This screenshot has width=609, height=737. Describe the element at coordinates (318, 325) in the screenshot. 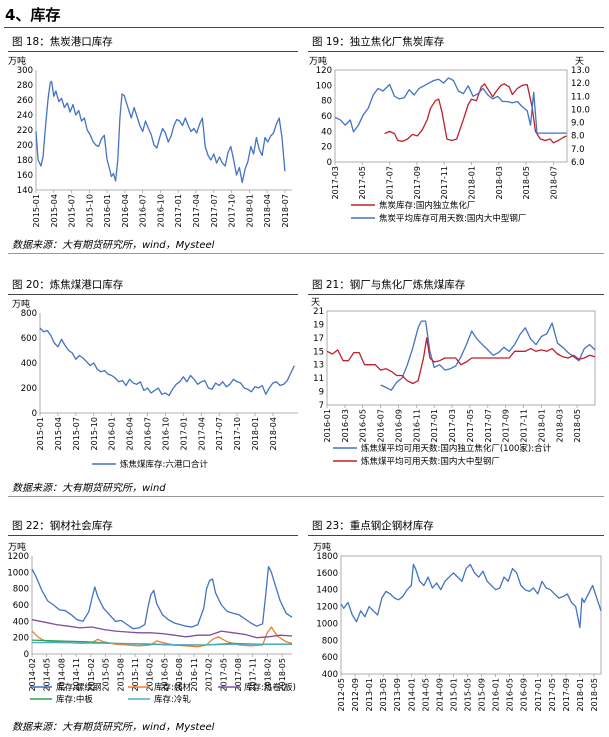

I see `y-tick-label: 19` at that location.